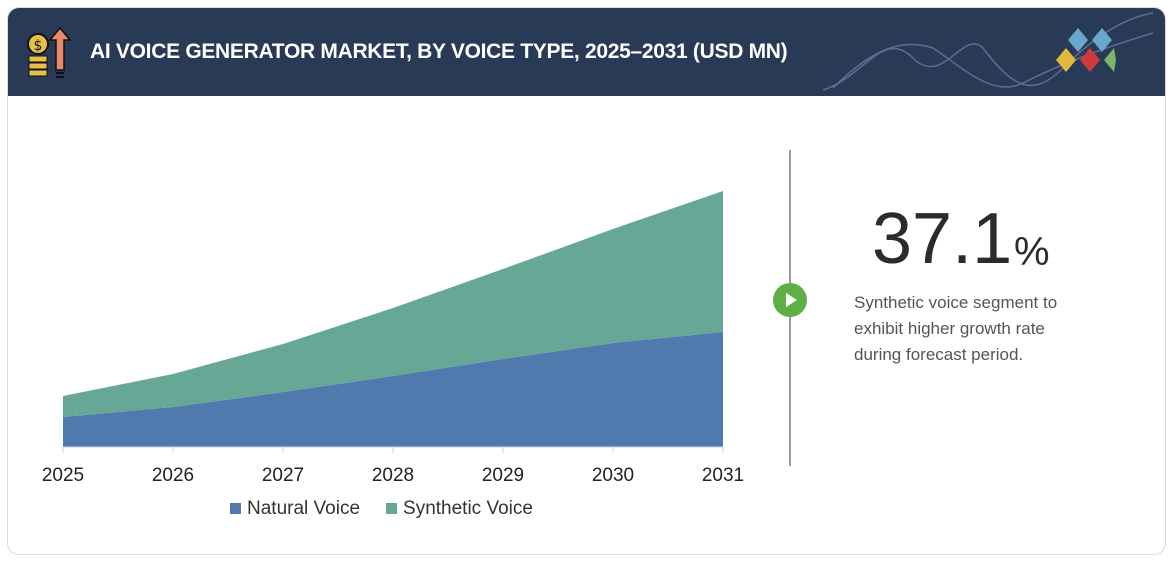  I want to click on money-growth-icon: $, so click(49, 52).